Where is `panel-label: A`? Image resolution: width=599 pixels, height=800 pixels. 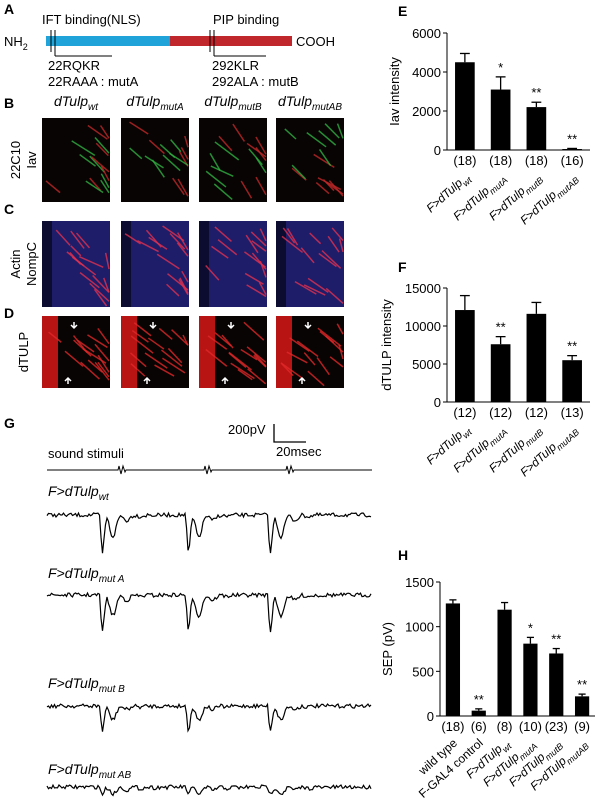 panel-label: A is located at coordinates (9, 9).